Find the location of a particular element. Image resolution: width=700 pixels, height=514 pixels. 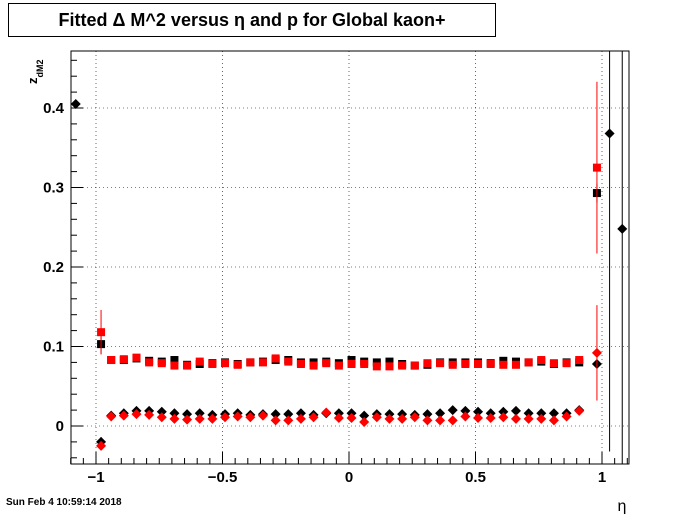

y-tick-label: 0 is located at coordinates (60, 426).